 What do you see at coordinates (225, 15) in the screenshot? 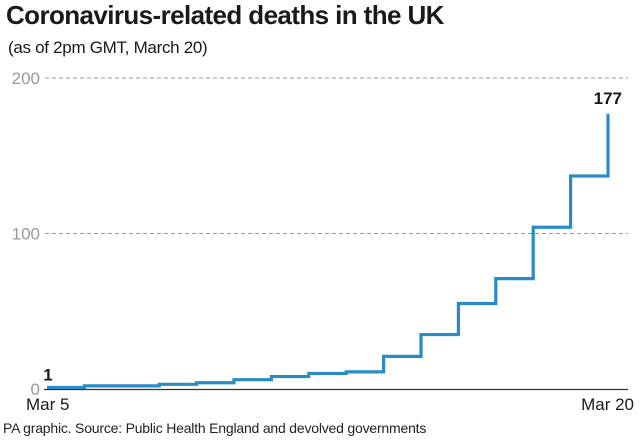
I see `chart-title: Coronavirus-related deaths in the UK` at bounding box center [225, 15].